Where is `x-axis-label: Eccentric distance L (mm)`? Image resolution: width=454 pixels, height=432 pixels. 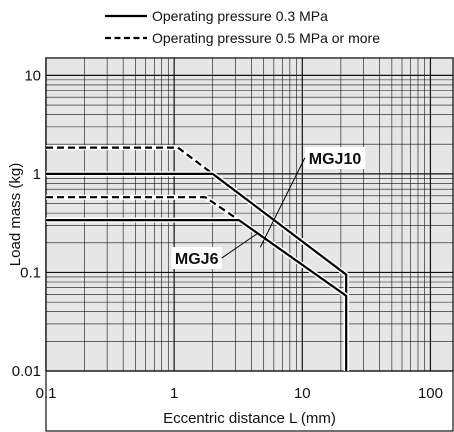
x-axis-label: Eccentric distance L (mm) is located at coordinates (249, 418).